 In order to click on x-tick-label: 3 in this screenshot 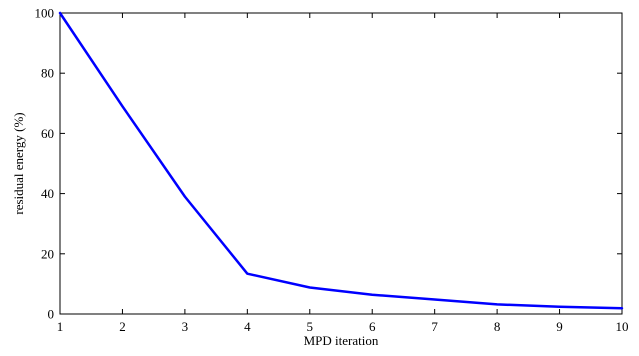, I will do `click(185, 326)`.